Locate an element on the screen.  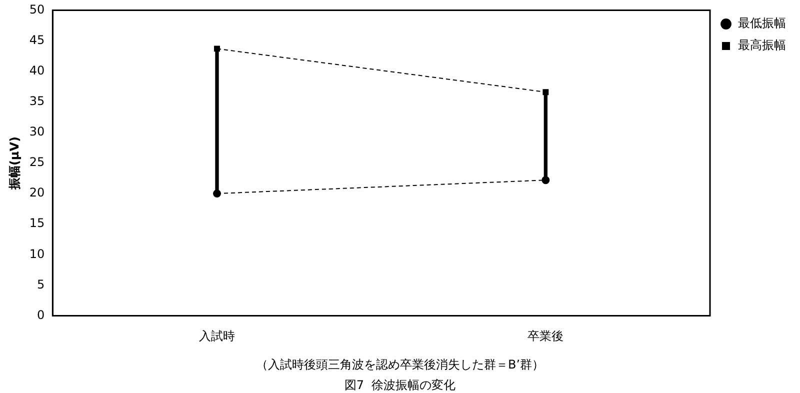
x-tick-label: 入試時 is located at coordinates (217, 336).